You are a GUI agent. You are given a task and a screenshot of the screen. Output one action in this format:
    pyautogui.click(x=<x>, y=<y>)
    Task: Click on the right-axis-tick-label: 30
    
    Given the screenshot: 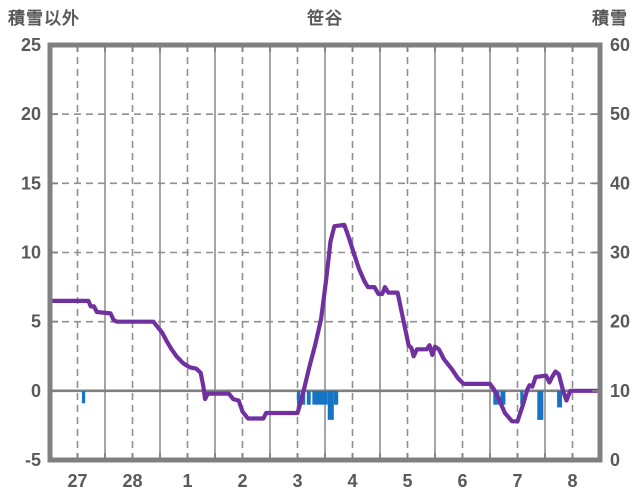 What is the action you would take?
    pyautogui.click(x=620, y=253)
    